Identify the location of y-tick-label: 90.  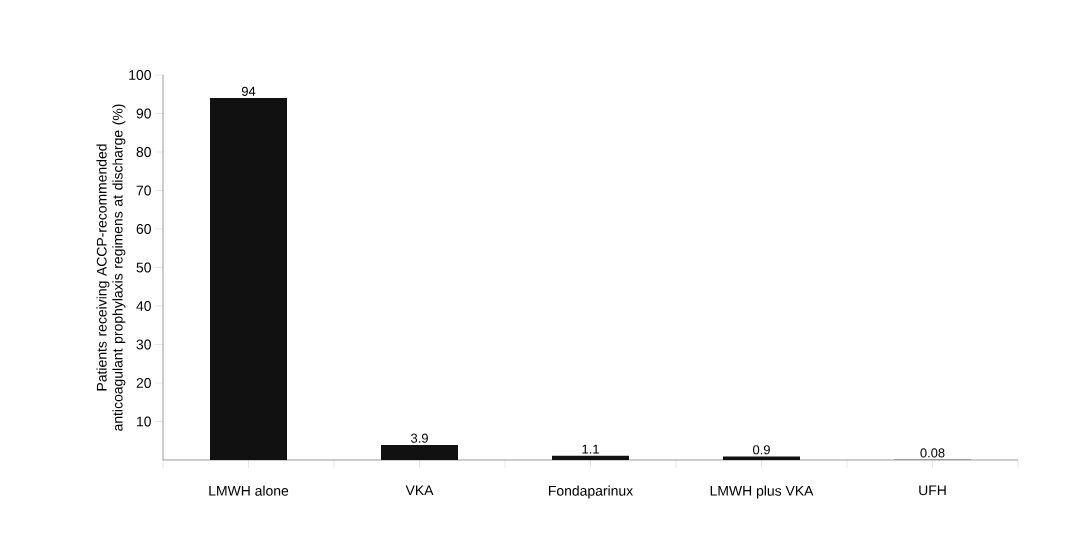
(143, 113).